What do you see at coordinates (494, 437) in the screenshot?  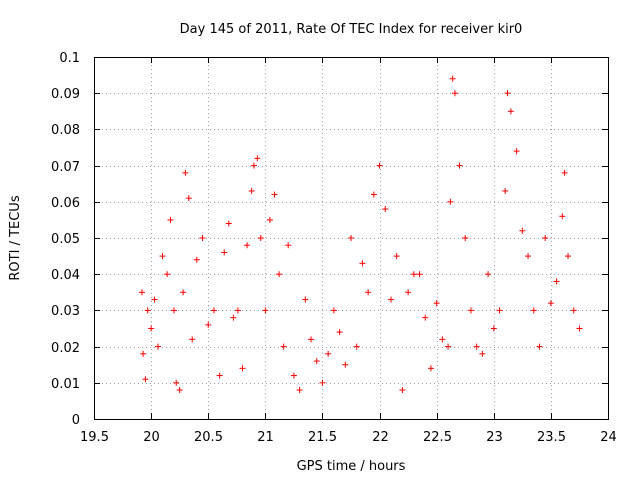 I see `x-tick-label: 23` at bounding box center [494, 437].